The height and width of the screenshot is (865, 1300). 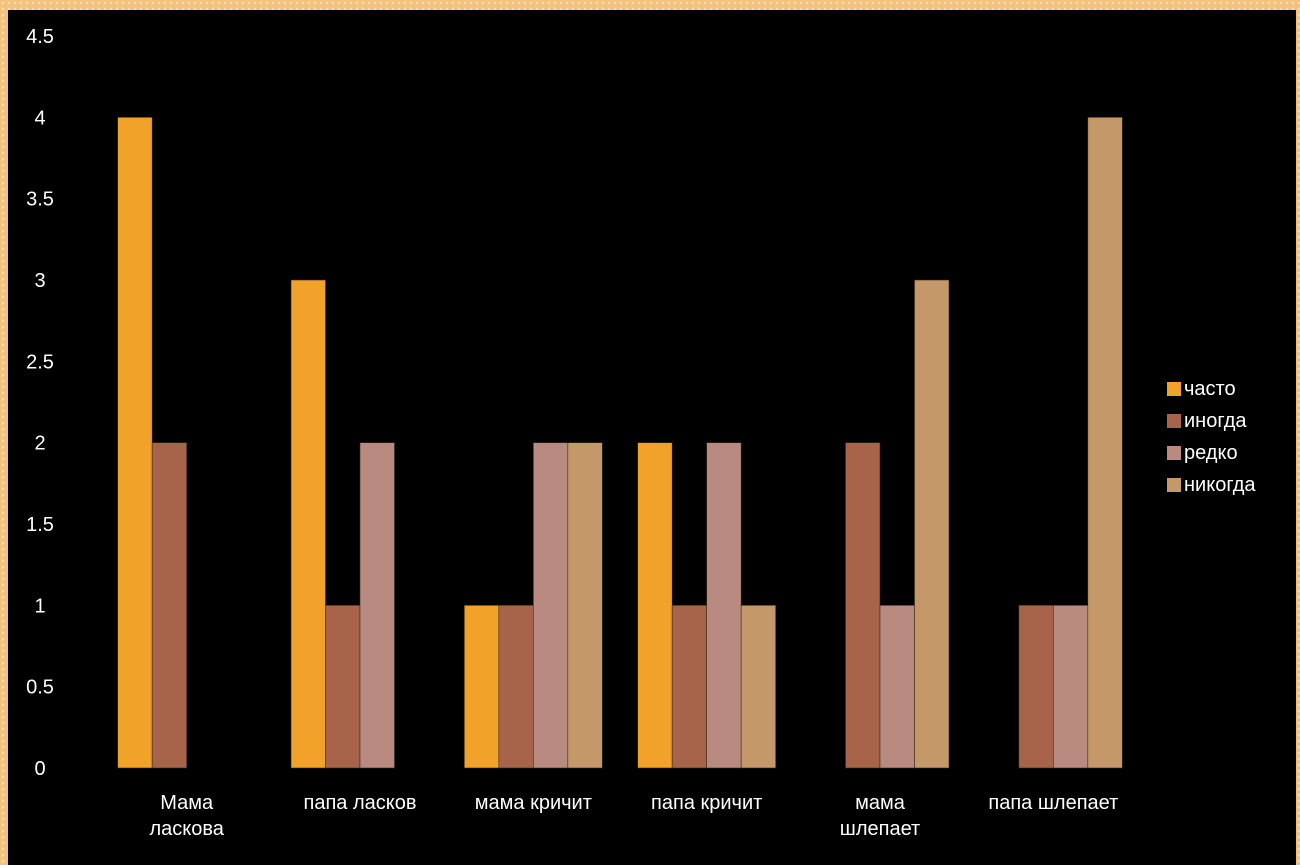 What do you see at coordinates (40, 200) in the screenshot?
I see `y-tick-label: 3.5` at bounding box center [40, 200].